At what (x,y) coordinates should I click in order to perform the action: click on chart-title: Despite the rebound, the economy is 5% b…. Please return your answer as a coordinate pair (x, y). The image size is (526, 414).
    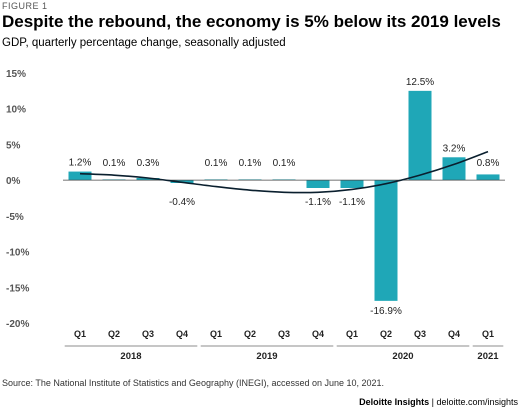
    Looking at the image, I should click on (251, 21).